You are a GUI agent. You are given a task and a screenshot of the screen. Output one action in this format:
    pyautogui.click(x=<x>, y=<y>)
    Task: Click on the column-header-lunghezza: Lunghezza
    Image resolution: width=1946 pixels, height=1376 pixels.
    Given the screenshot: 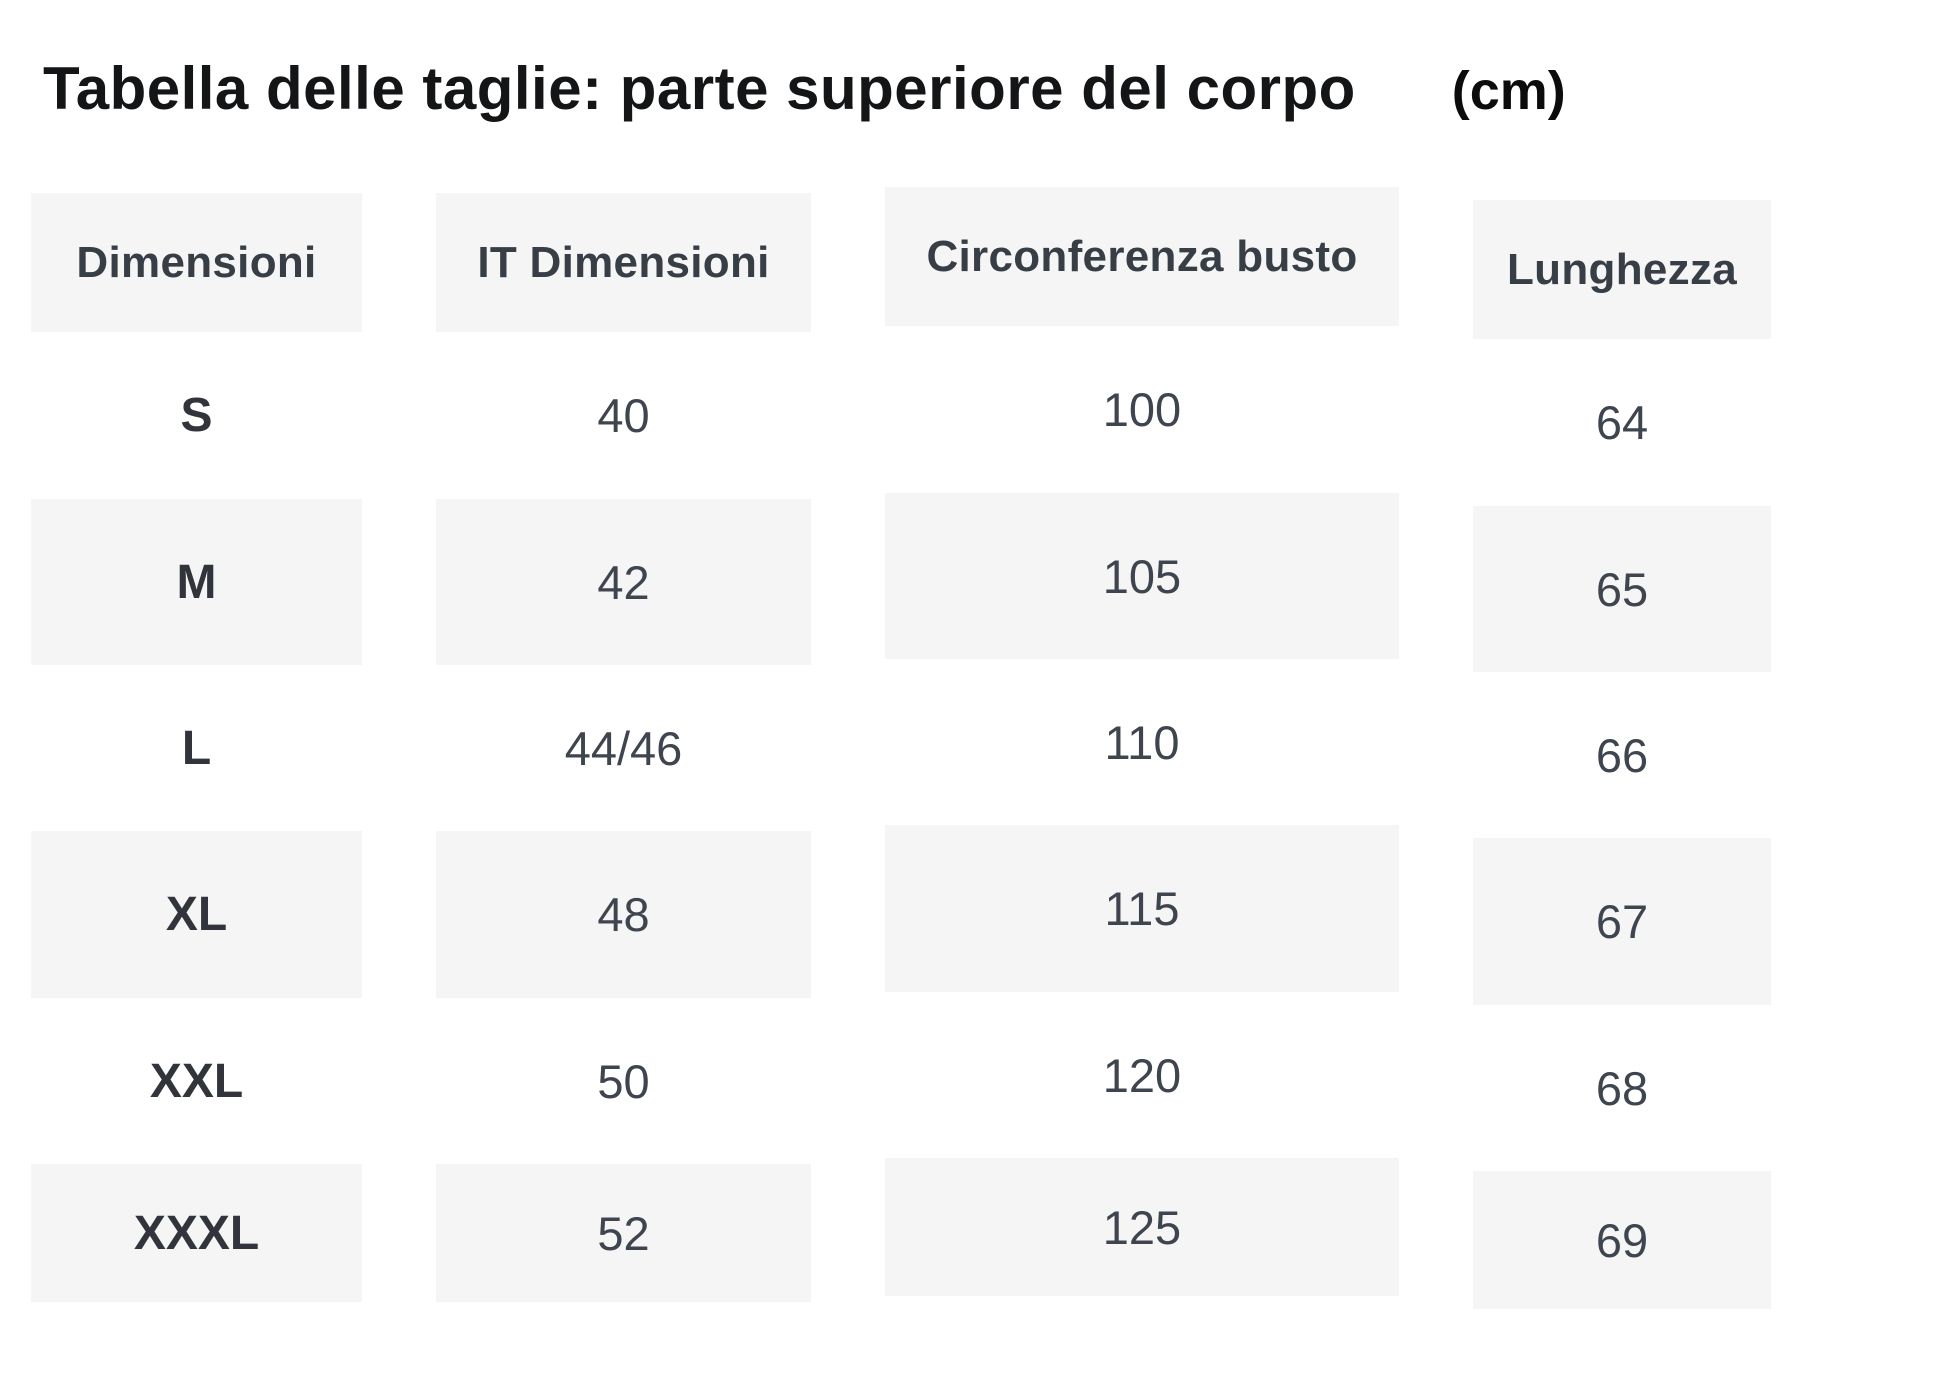 What is the action you would take?
    pyautogui.click(x=1622, y=269)
    